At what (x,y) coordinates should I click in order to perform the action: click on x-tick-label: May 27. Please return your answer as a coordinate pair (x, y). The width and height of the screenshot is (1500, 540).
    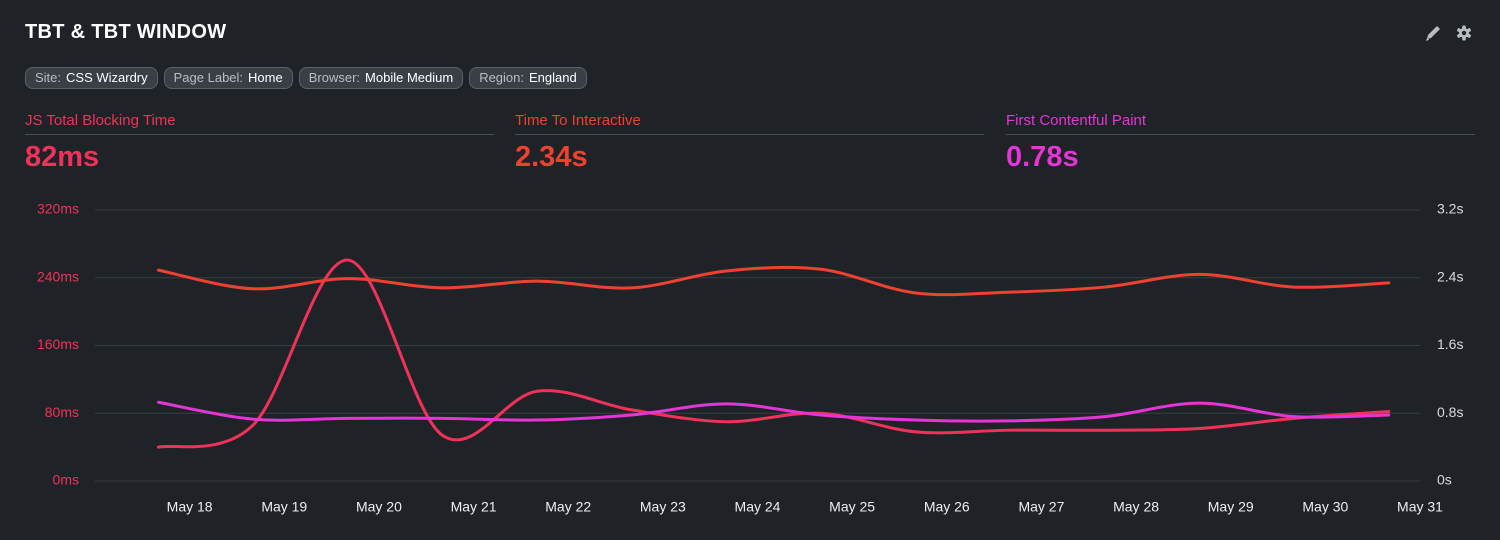
    Looking at the image, I should click on (1041, 507).